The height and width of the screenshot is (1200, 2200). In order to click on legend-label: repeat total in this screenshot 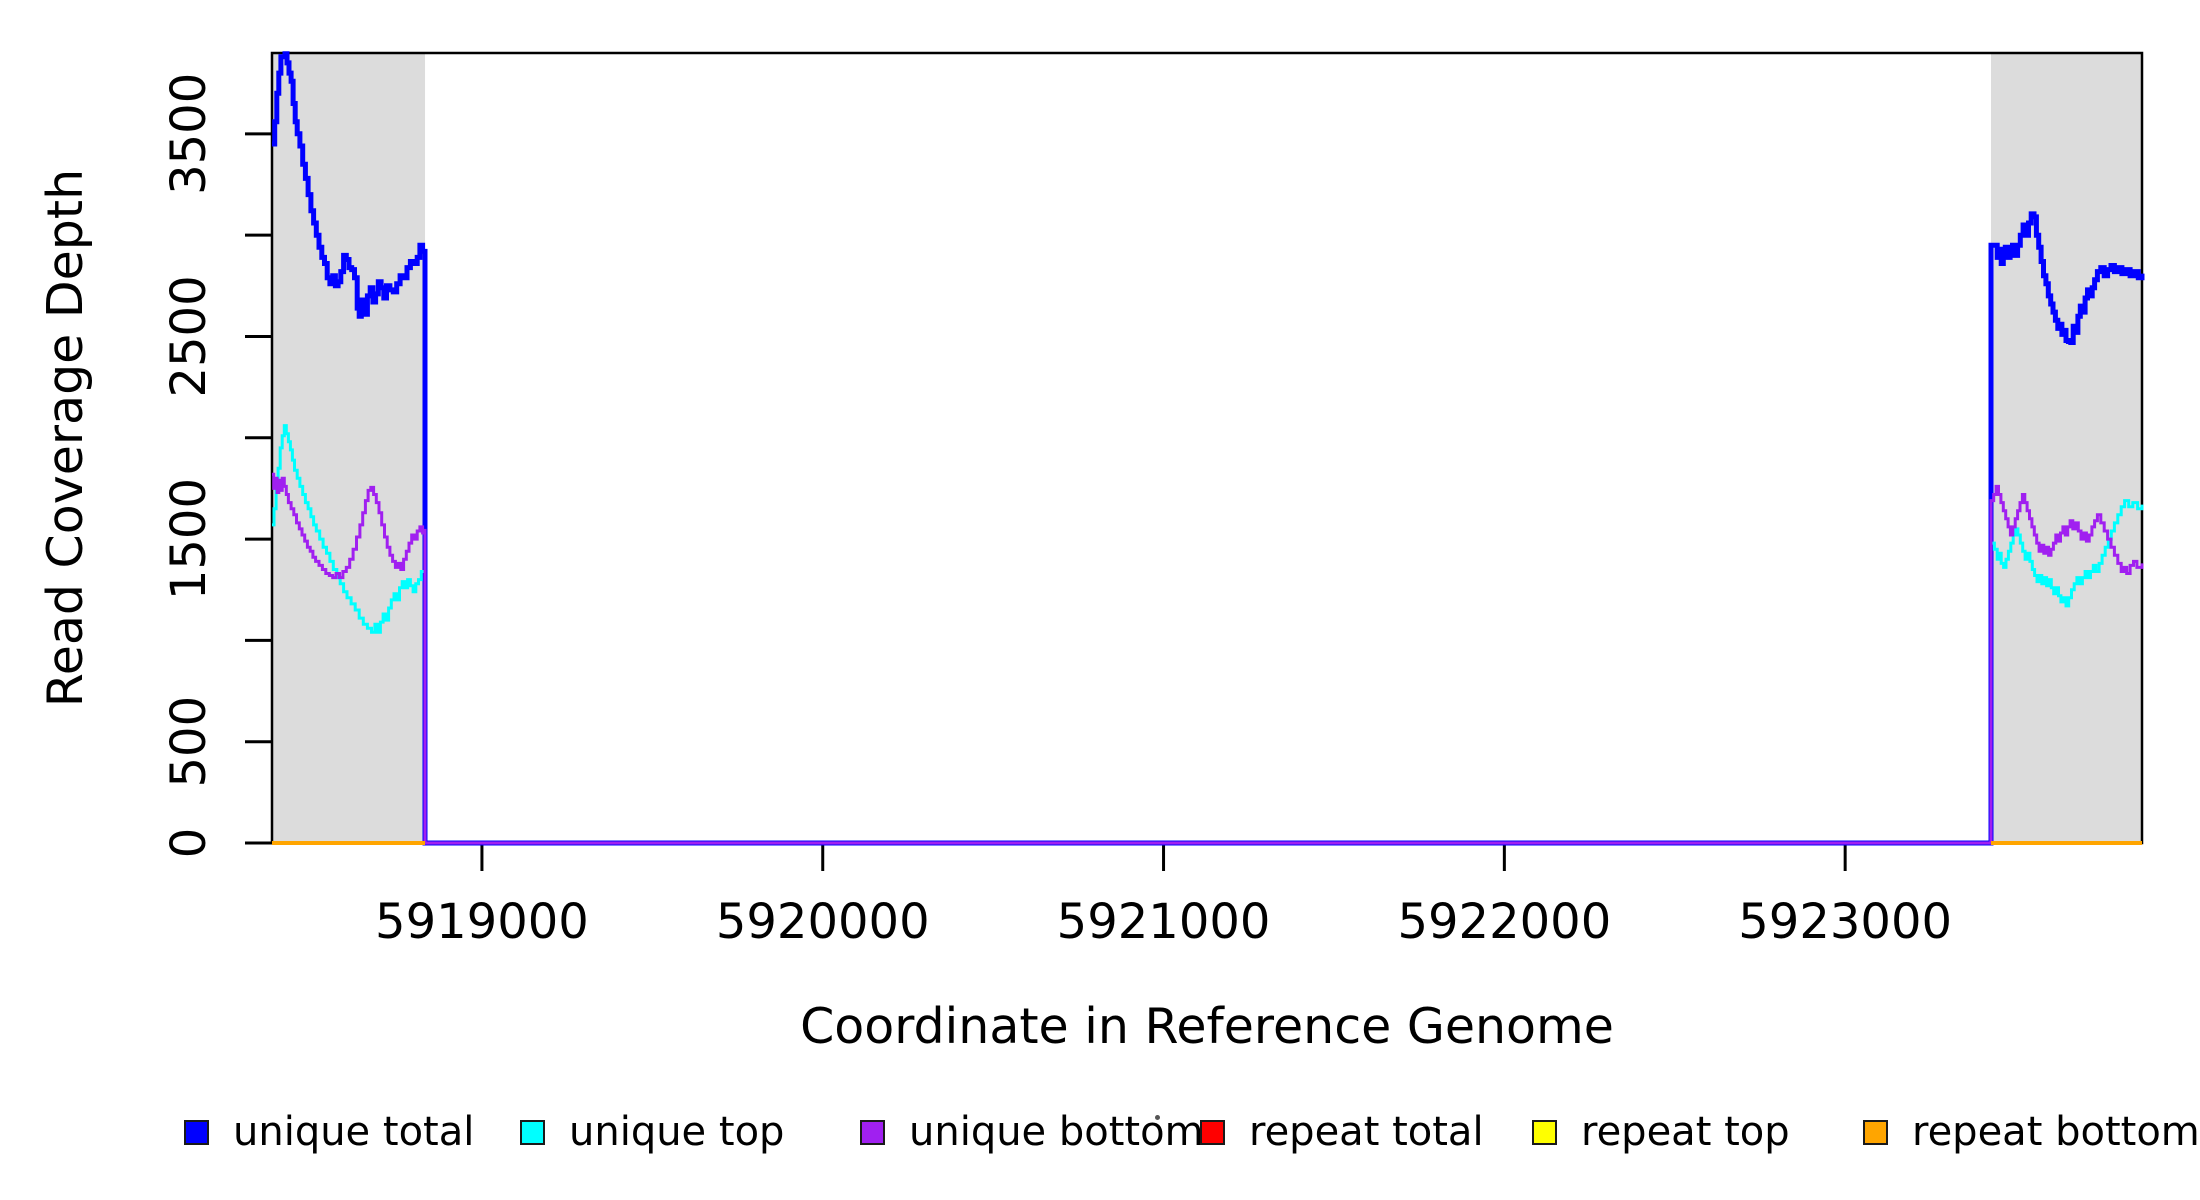, I will do `click(1366, 1132)`.